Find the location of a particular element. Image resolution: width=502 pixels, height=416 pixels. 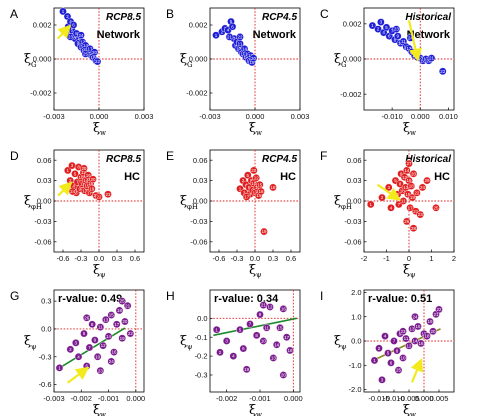

panel-label: I is located at coordinates (321, 296).